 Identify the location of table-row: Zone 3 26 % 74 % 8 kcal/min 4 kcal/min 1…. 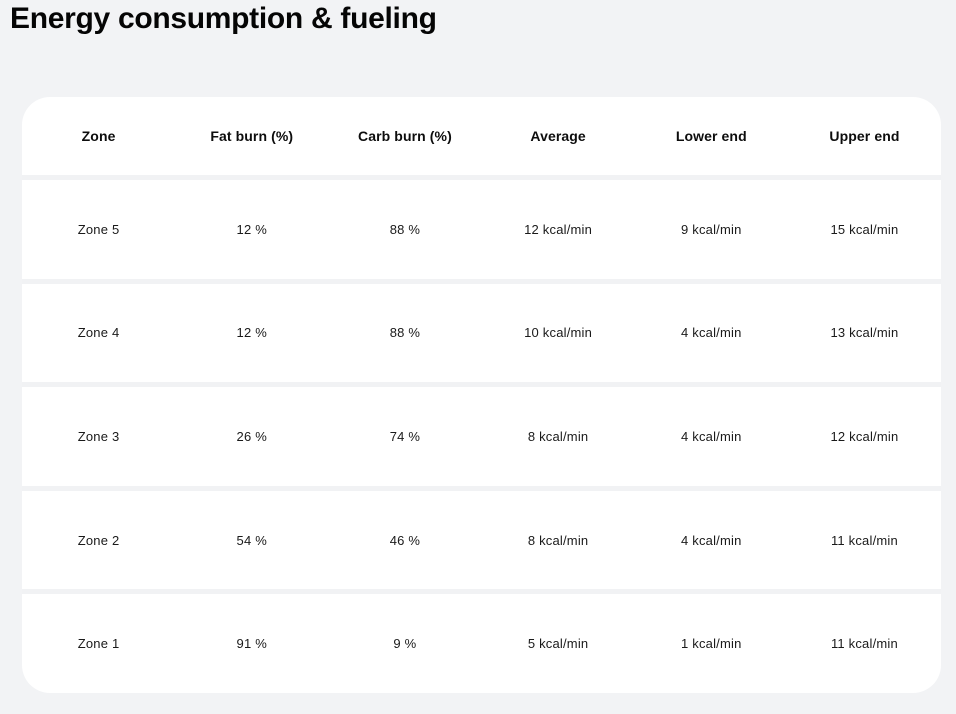
(481, 434).